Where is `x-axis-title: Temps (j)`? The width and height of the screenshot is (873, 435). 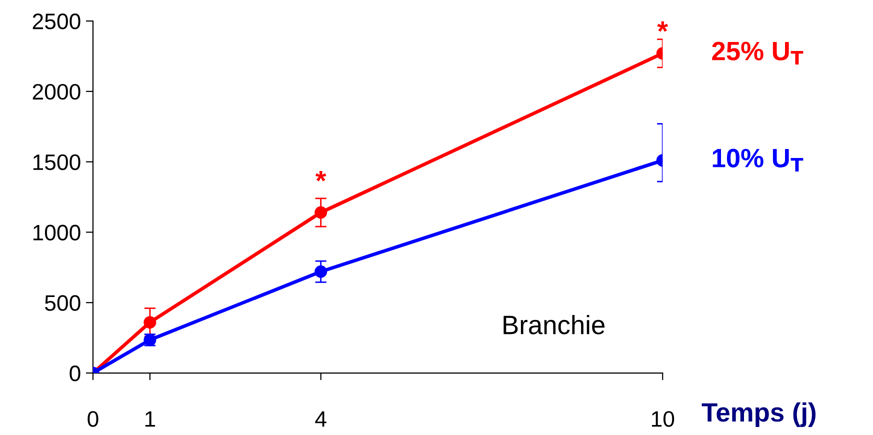 x-axis-title: Temps (j) is located at coordinates (759, 414).